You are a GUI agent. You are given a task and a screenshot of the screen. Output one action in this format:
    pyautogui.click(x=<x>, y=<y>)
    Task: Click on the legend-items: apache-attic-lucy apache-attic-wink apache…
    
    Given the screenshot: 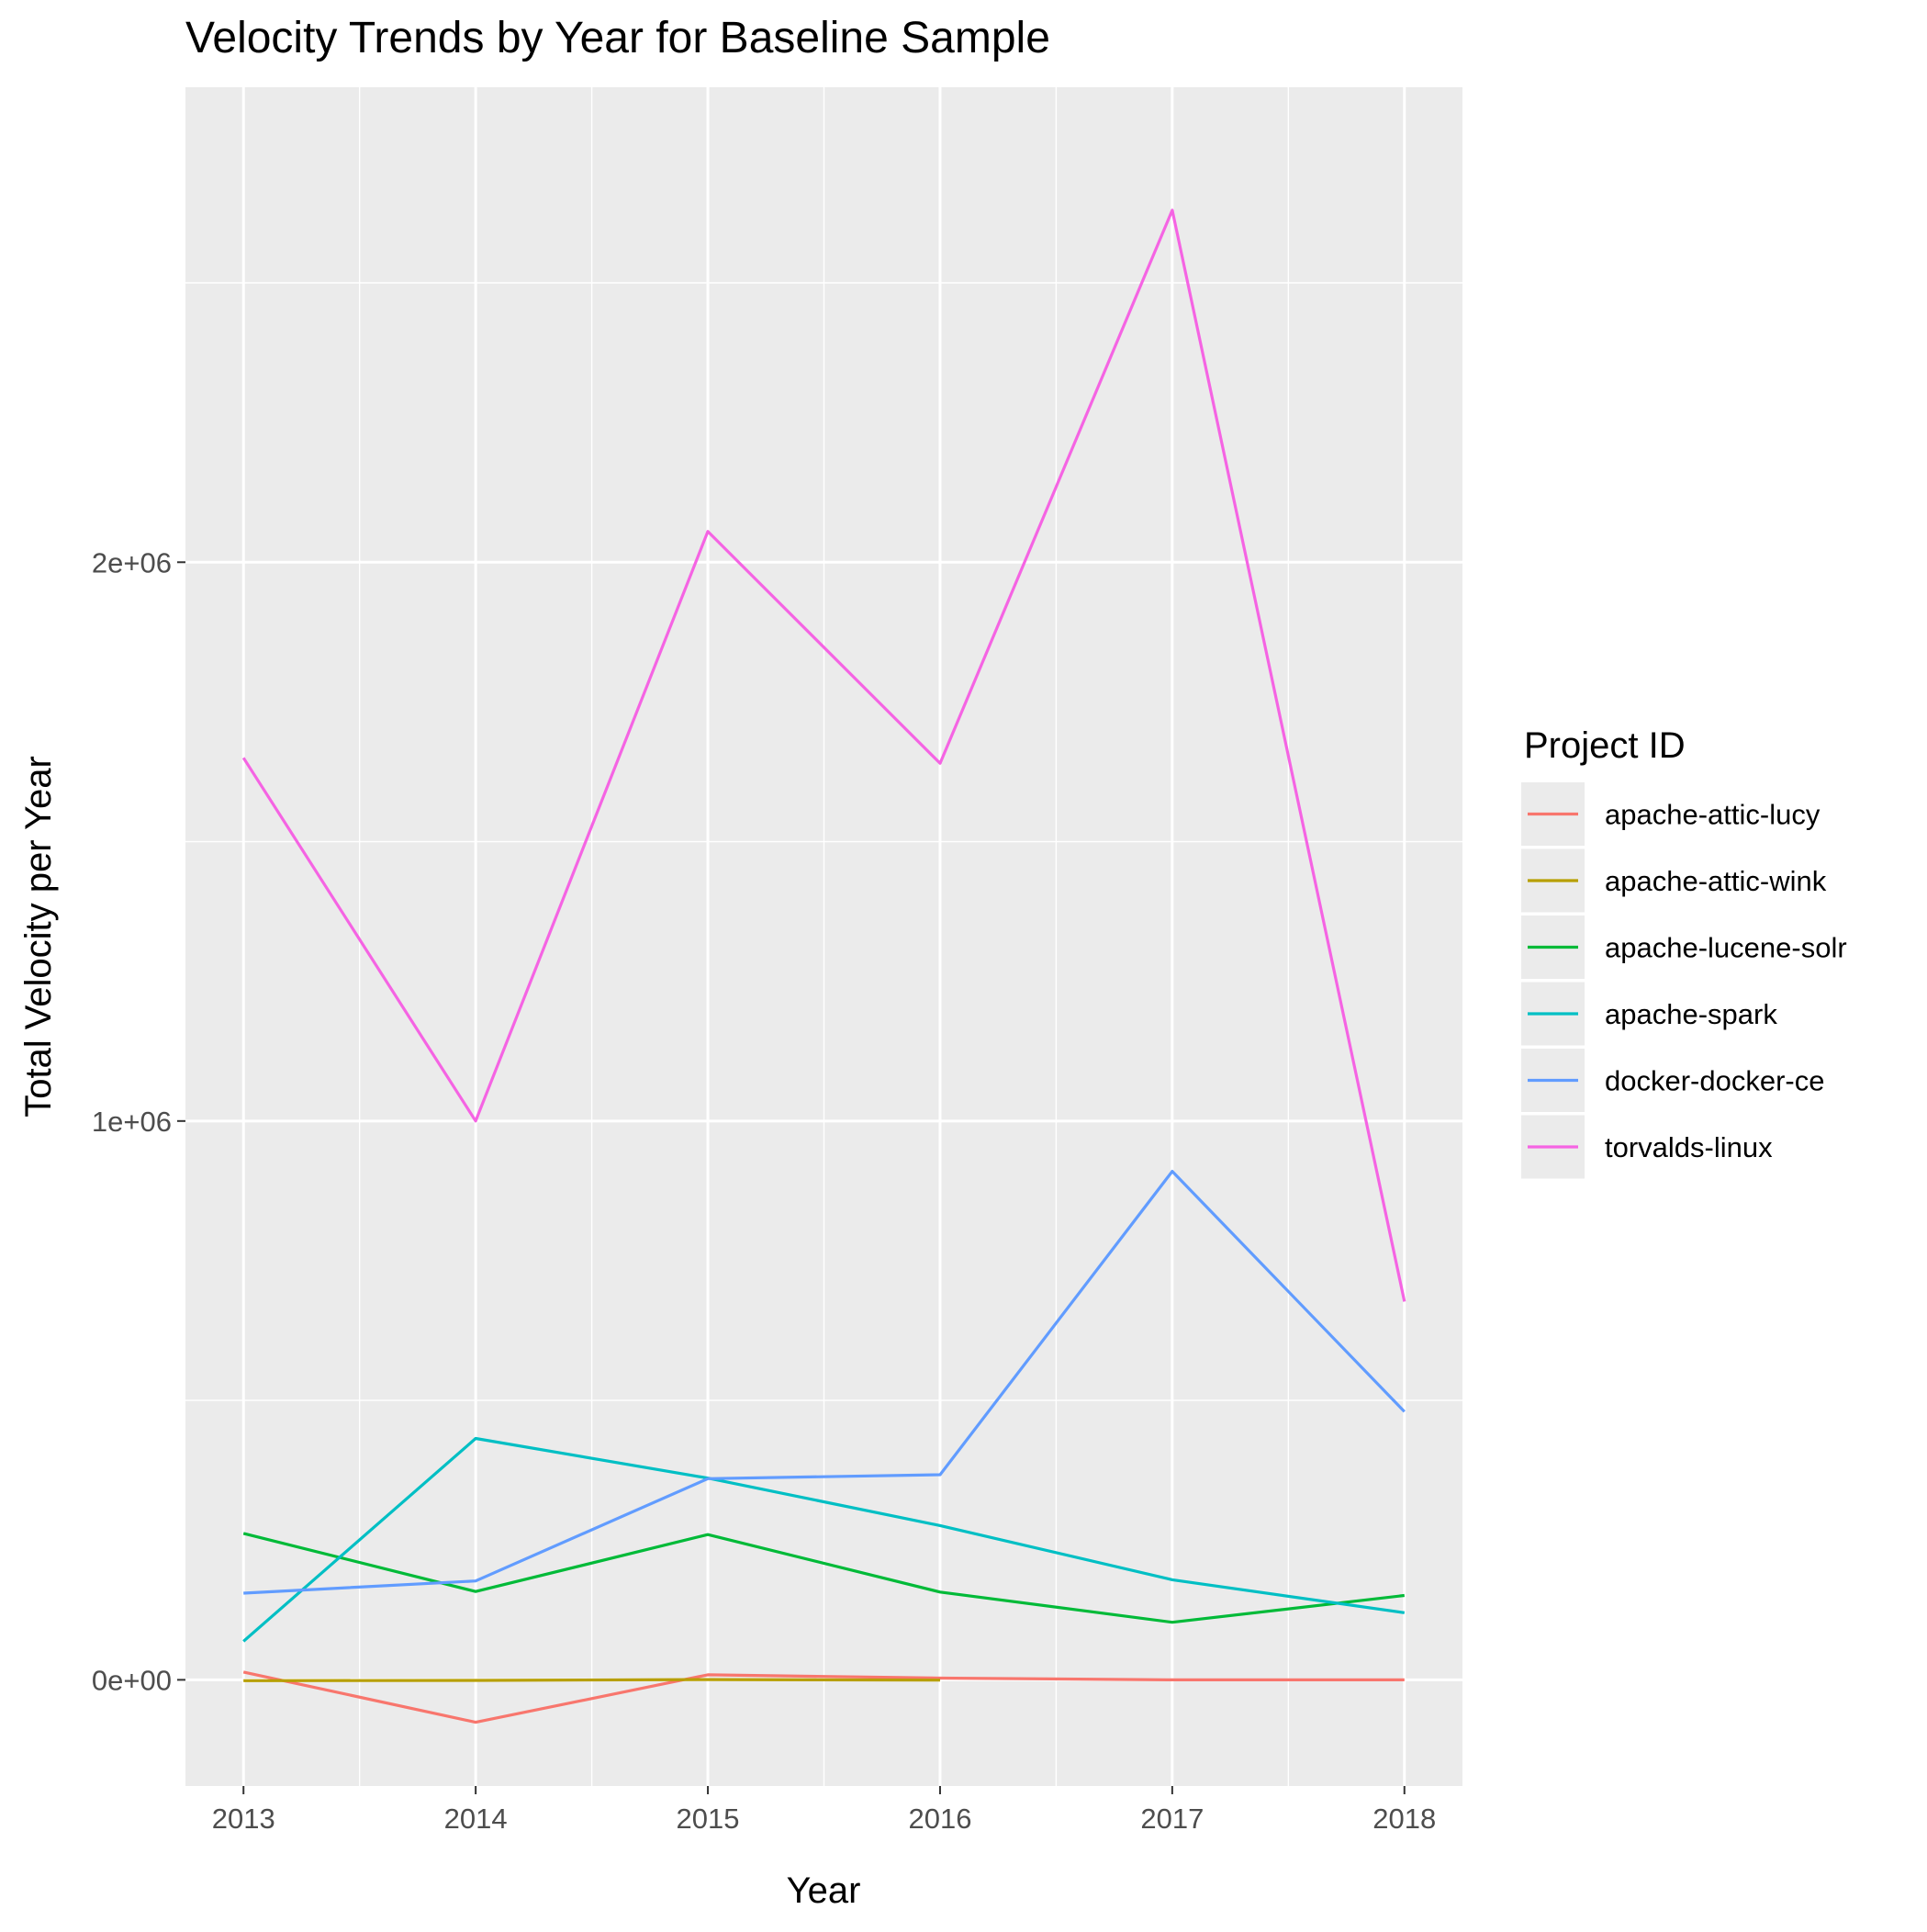 What is the action you would take?
    pyautogui.click(x=1684, y=980)
    